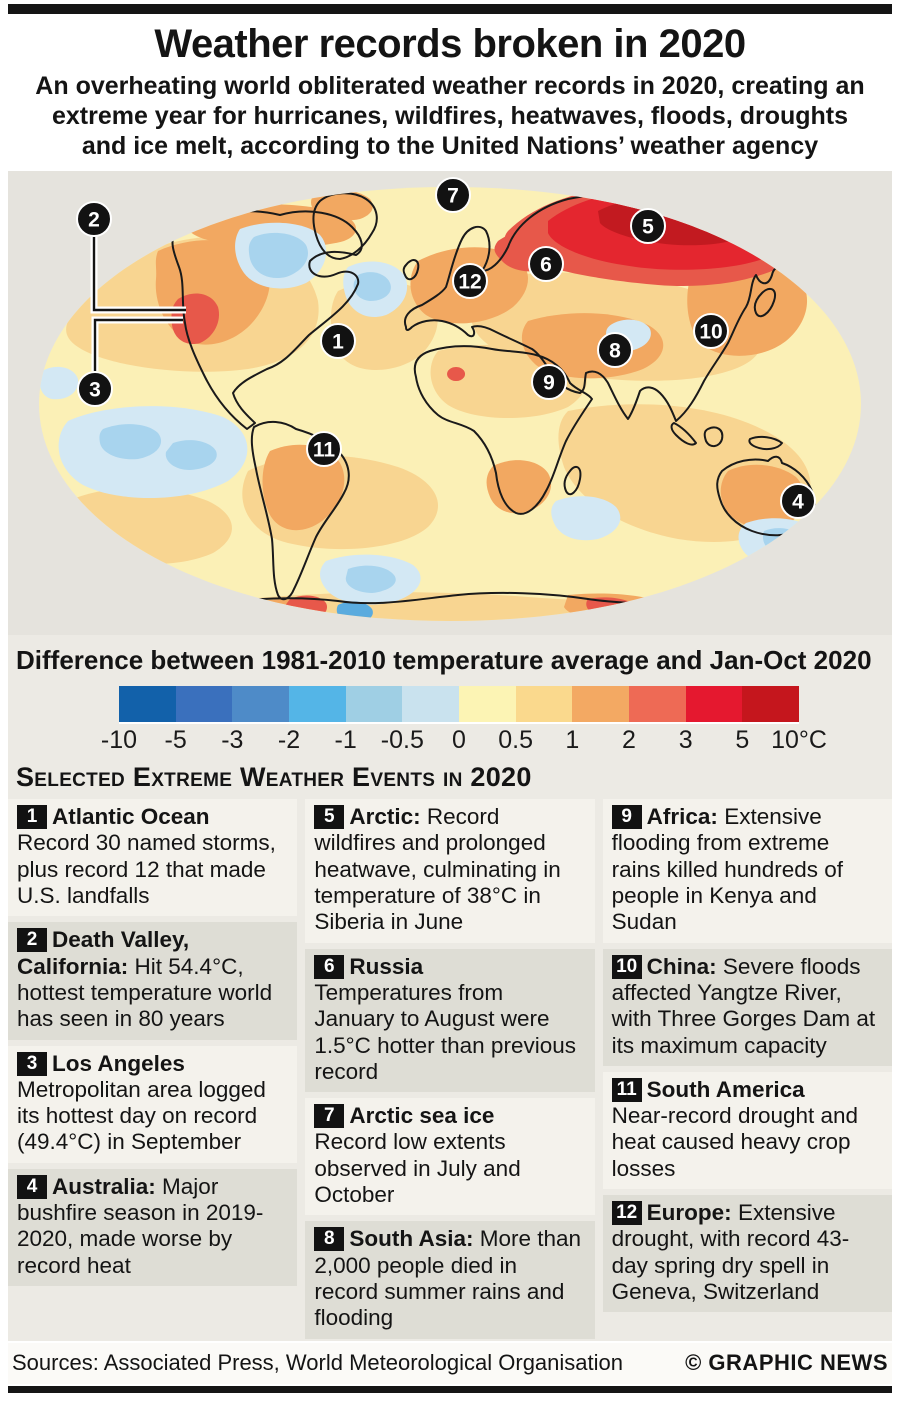  What do you see at coordinates (799, 740) in the screenshot?
I see `scale-label: 10°C` at bounding box center [799, 740].